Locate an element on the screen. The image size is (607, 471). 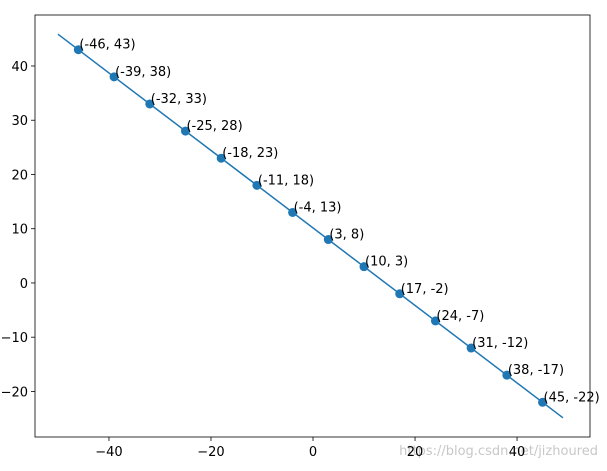
y-tick-label: 40 is located at coordinates (19, 67).